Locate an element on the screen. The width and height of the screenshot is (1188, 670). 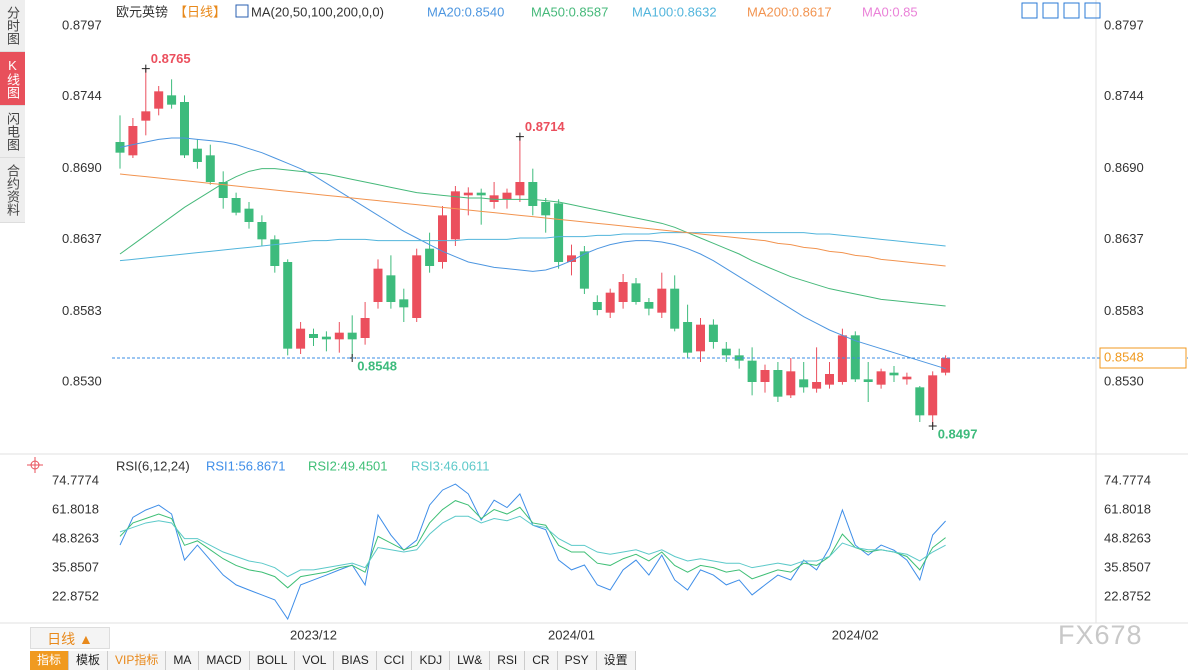
sidebar-tab: 合约资料 is located at coordinates (12, 190).